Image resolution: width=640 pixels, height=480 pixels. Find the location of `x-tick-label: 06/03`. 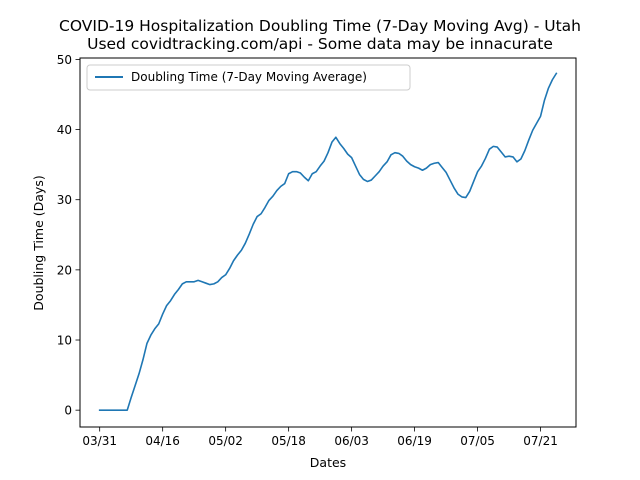

x-tick-label: 06/03 is located at coordinates (351, 441).